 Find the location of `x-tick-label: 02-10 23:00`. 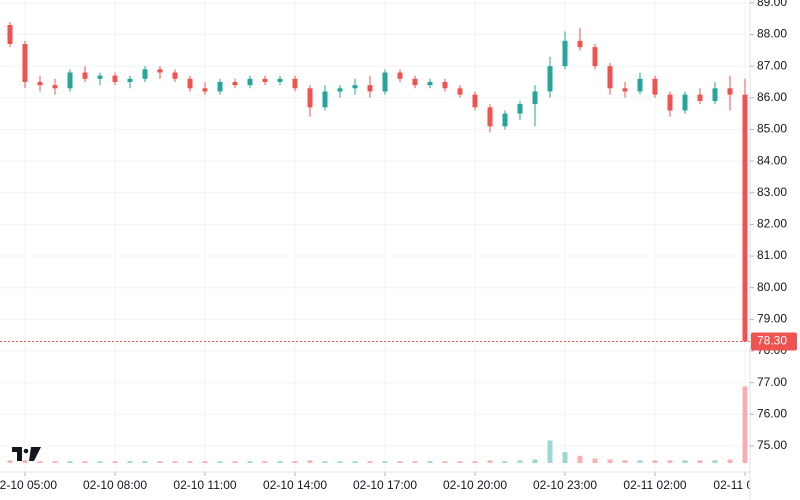

x-tick-label: 02-10 23:00 is located at coordinates (565, 485).